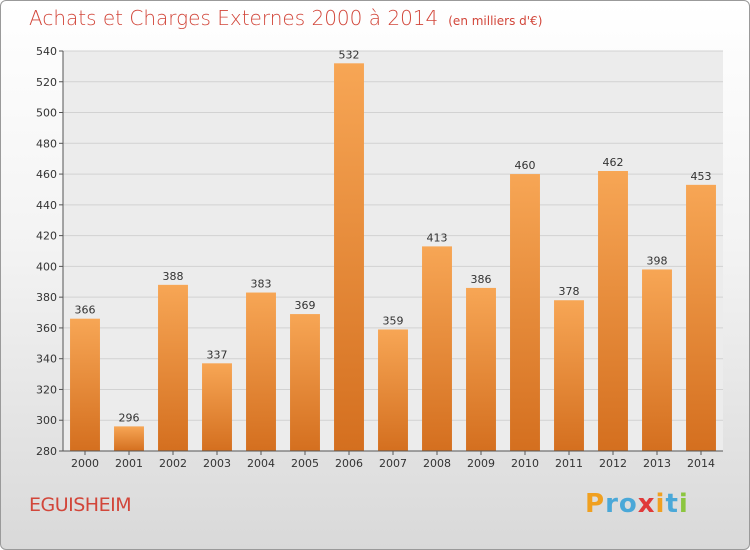  I want to click on bar-value-label: 388, so click(173, 276).